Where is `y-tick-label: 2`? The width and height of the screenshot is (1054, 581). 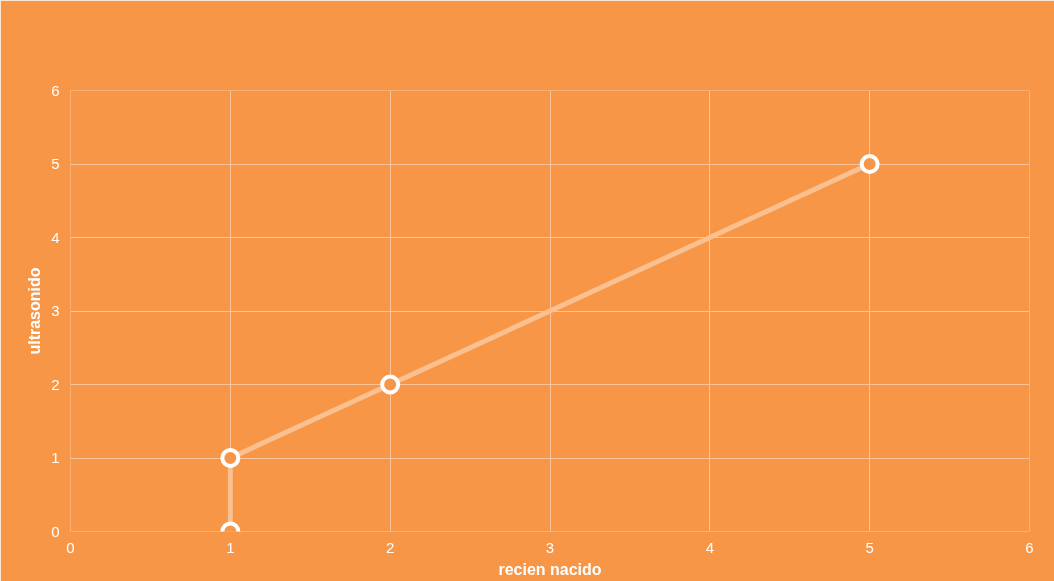 y-tick-label: 2 is located at coordinates (55, 384).